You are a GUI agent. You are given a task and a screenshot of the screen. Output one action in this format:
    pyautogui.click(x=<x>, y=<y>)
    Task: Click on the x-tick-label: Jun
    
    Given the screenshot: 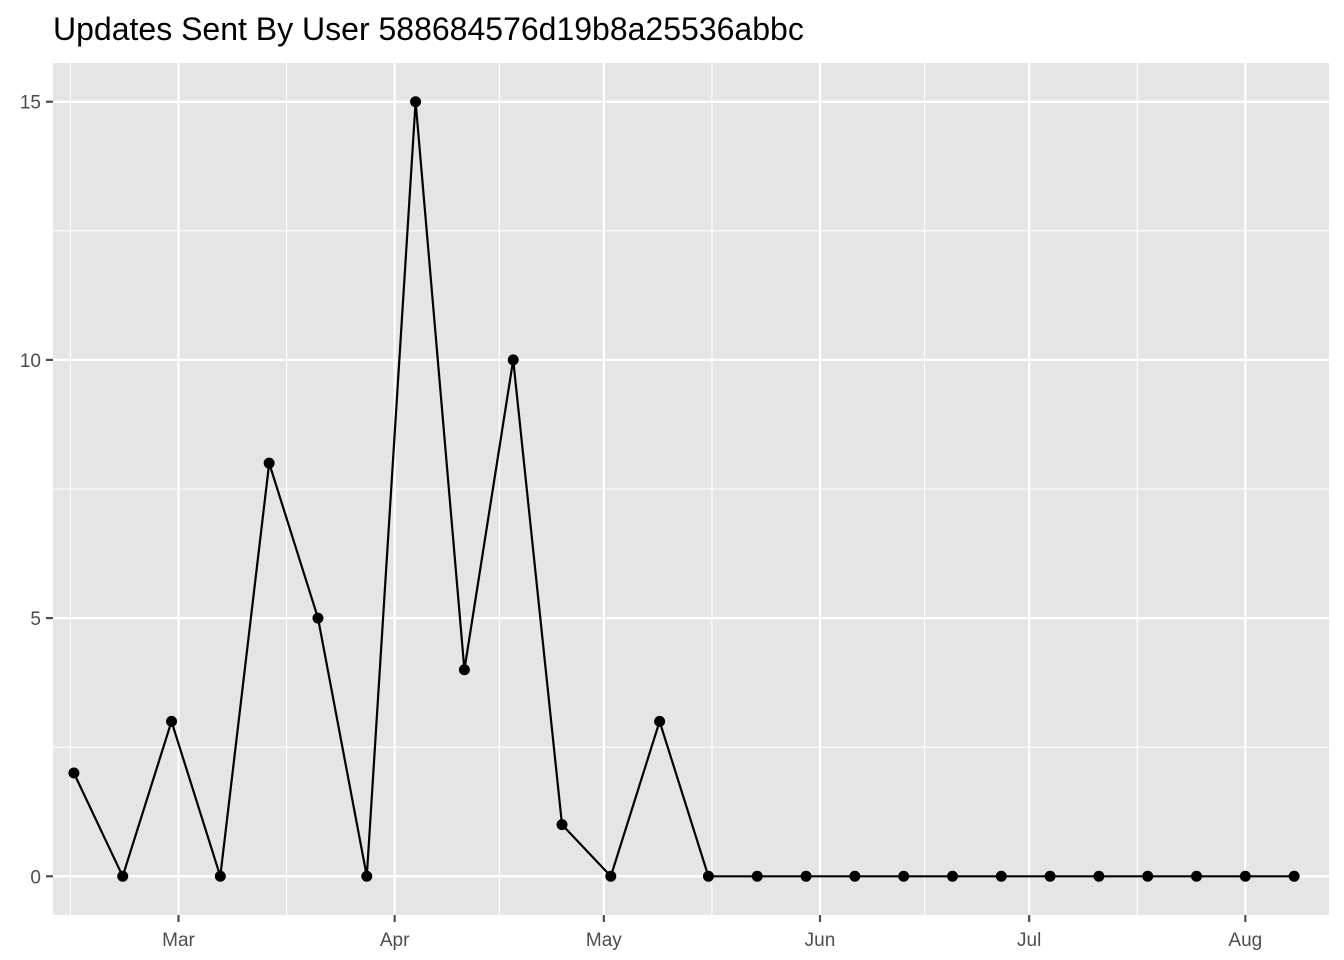 What is the action you would take?
    pyautogui.click(x=820, y=940)
    